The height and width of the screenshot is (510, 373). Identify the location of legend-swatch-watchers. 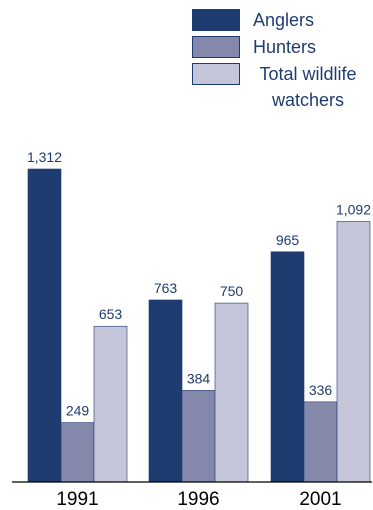
(216, 74).